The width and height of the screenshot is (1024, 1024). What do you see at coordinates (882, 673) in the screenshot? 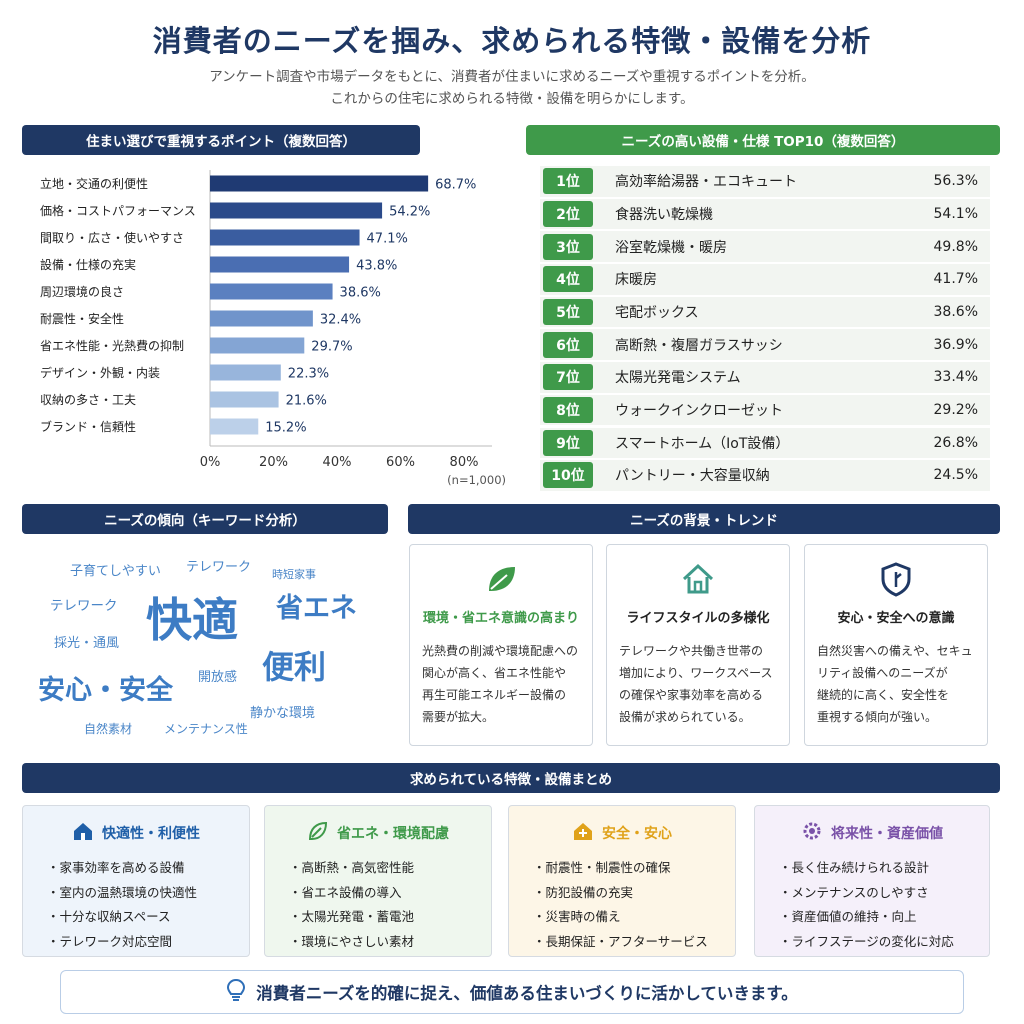
I see `trend-text: リティ設備へのニーズが` at bounding box center [882, 673].